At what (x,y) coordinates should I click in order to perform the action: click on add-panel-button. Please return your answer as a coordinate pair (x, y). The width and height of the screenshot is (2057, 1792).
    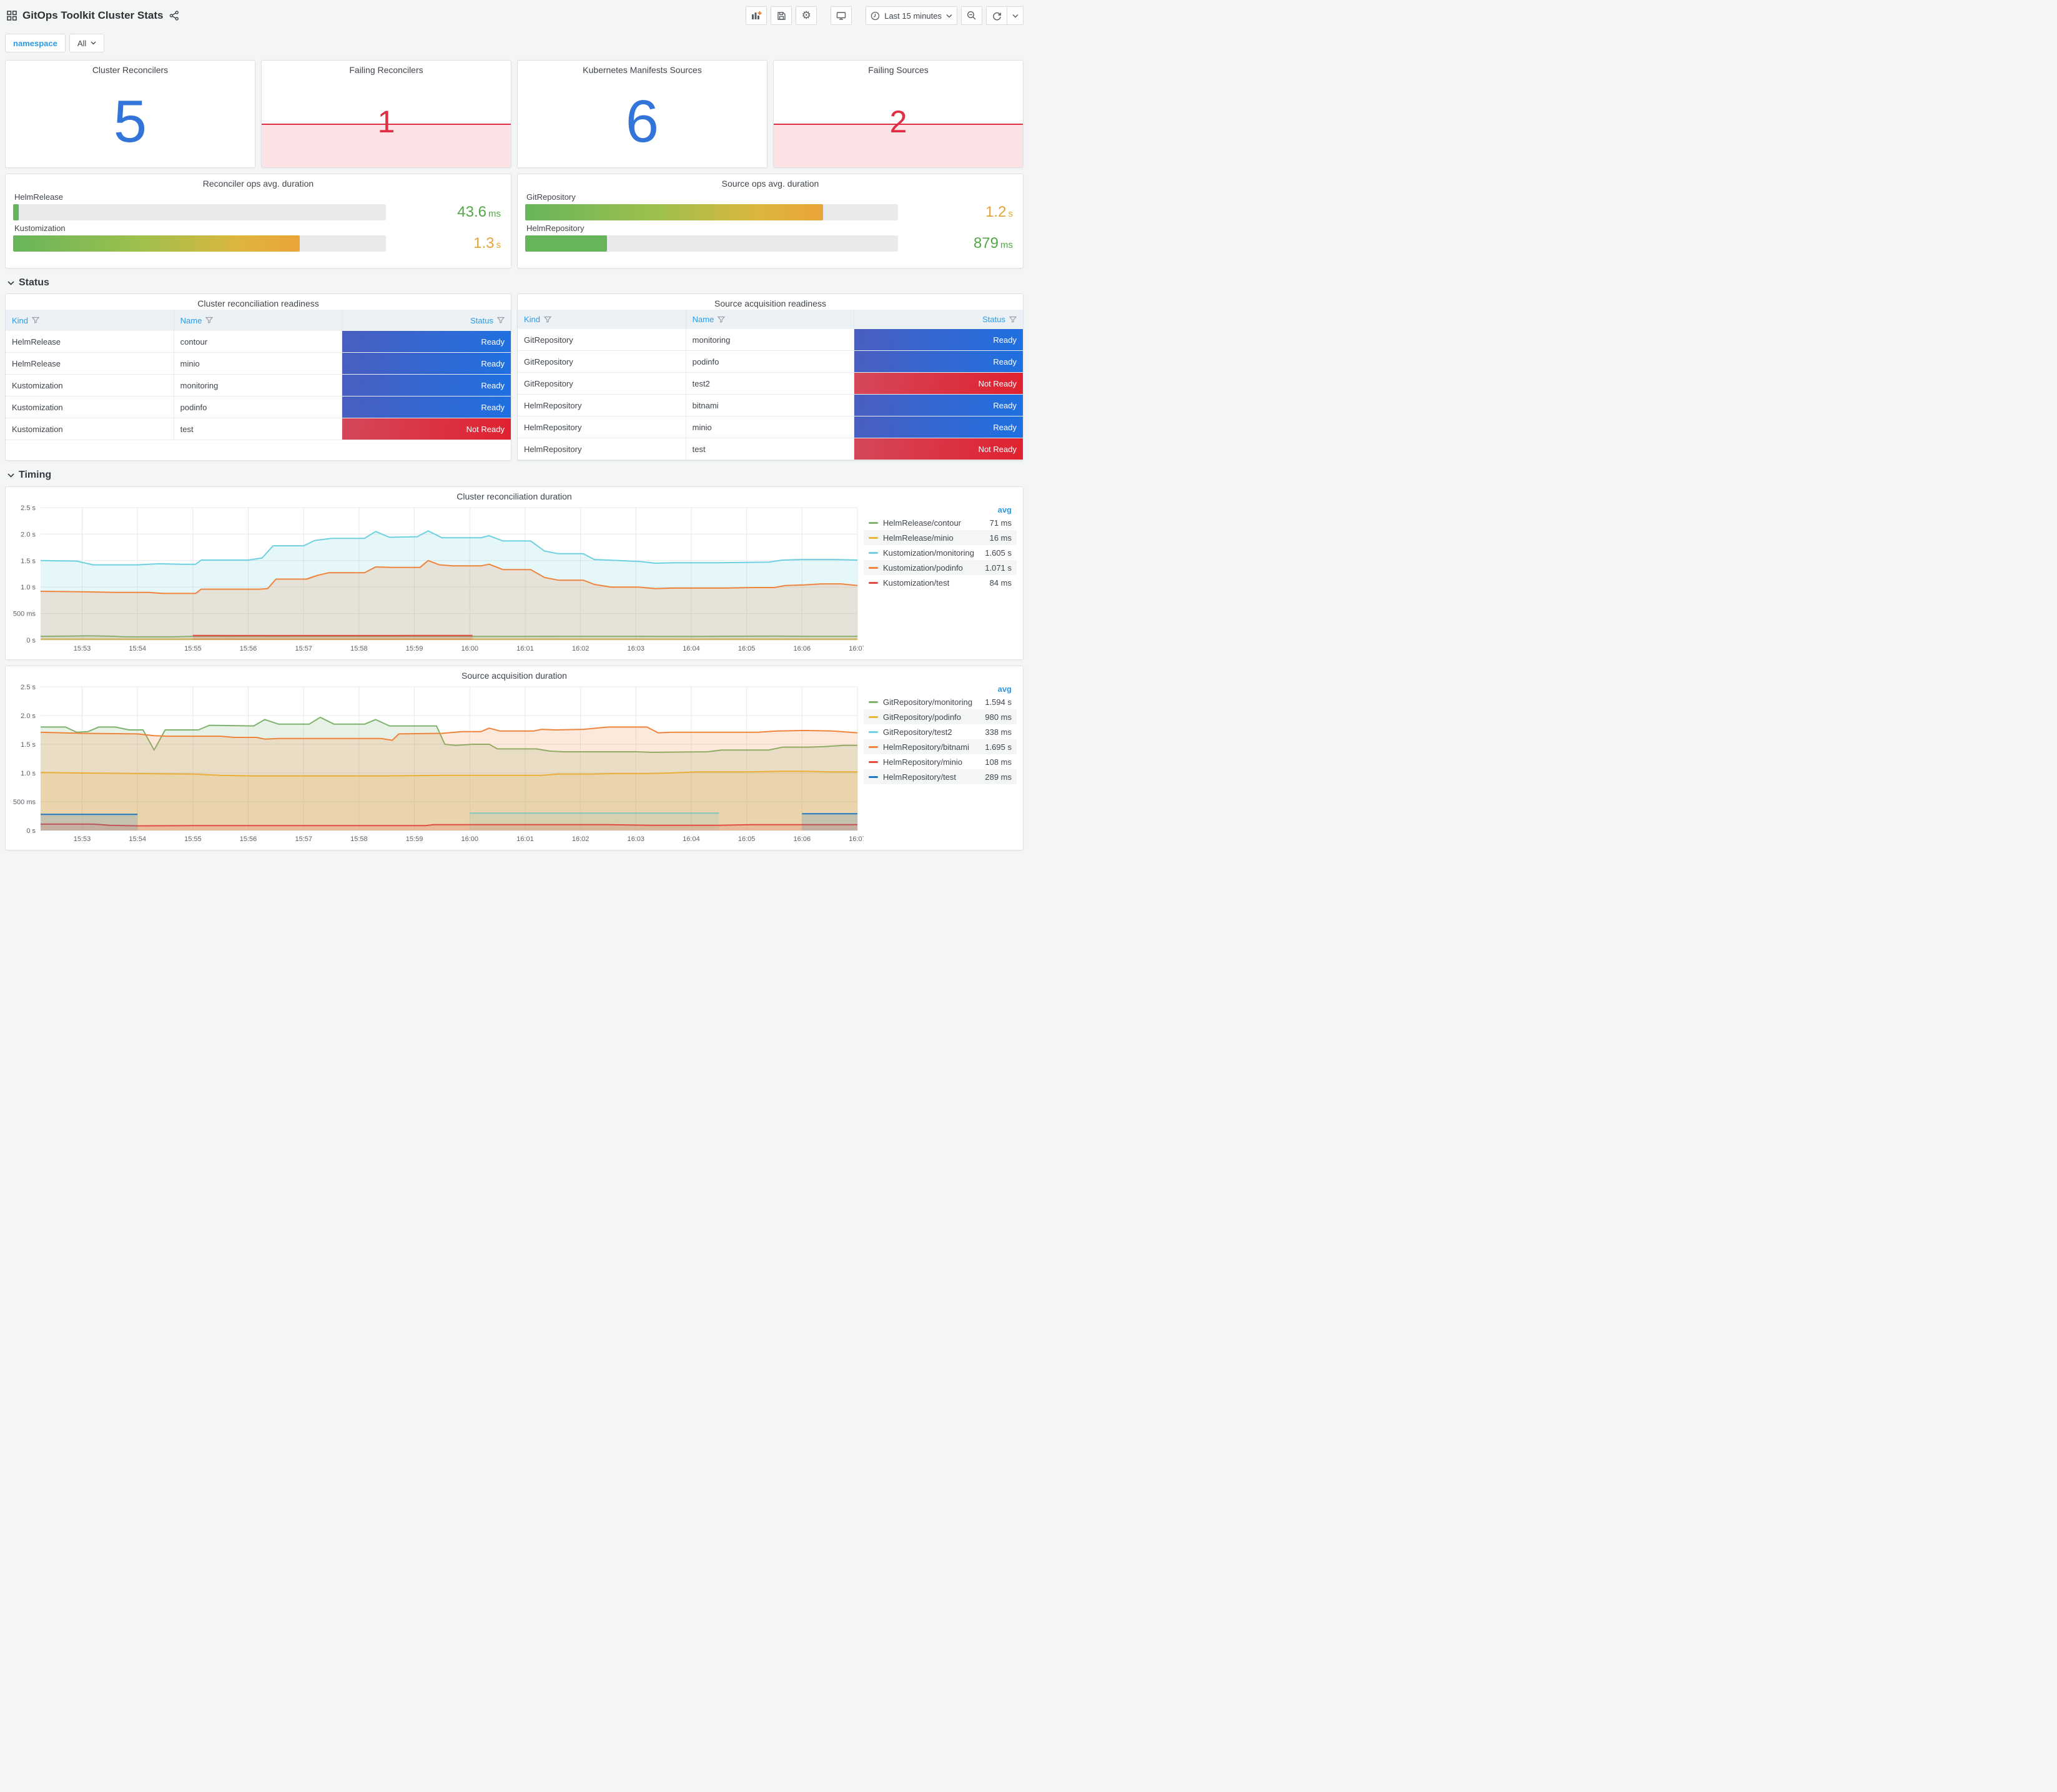
    Looking at the image, I should click on (757, 15).